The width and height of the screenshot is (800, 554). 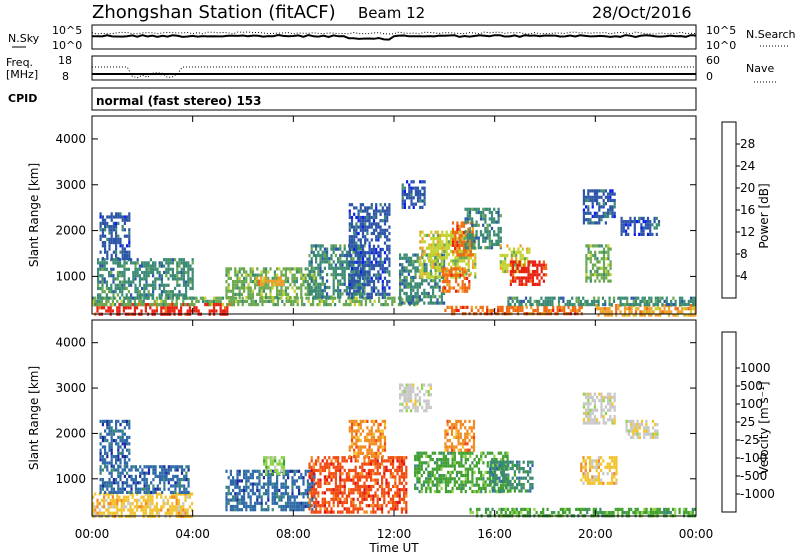 I want to click on cpid-label: CPID, so click(x=22, y=98).